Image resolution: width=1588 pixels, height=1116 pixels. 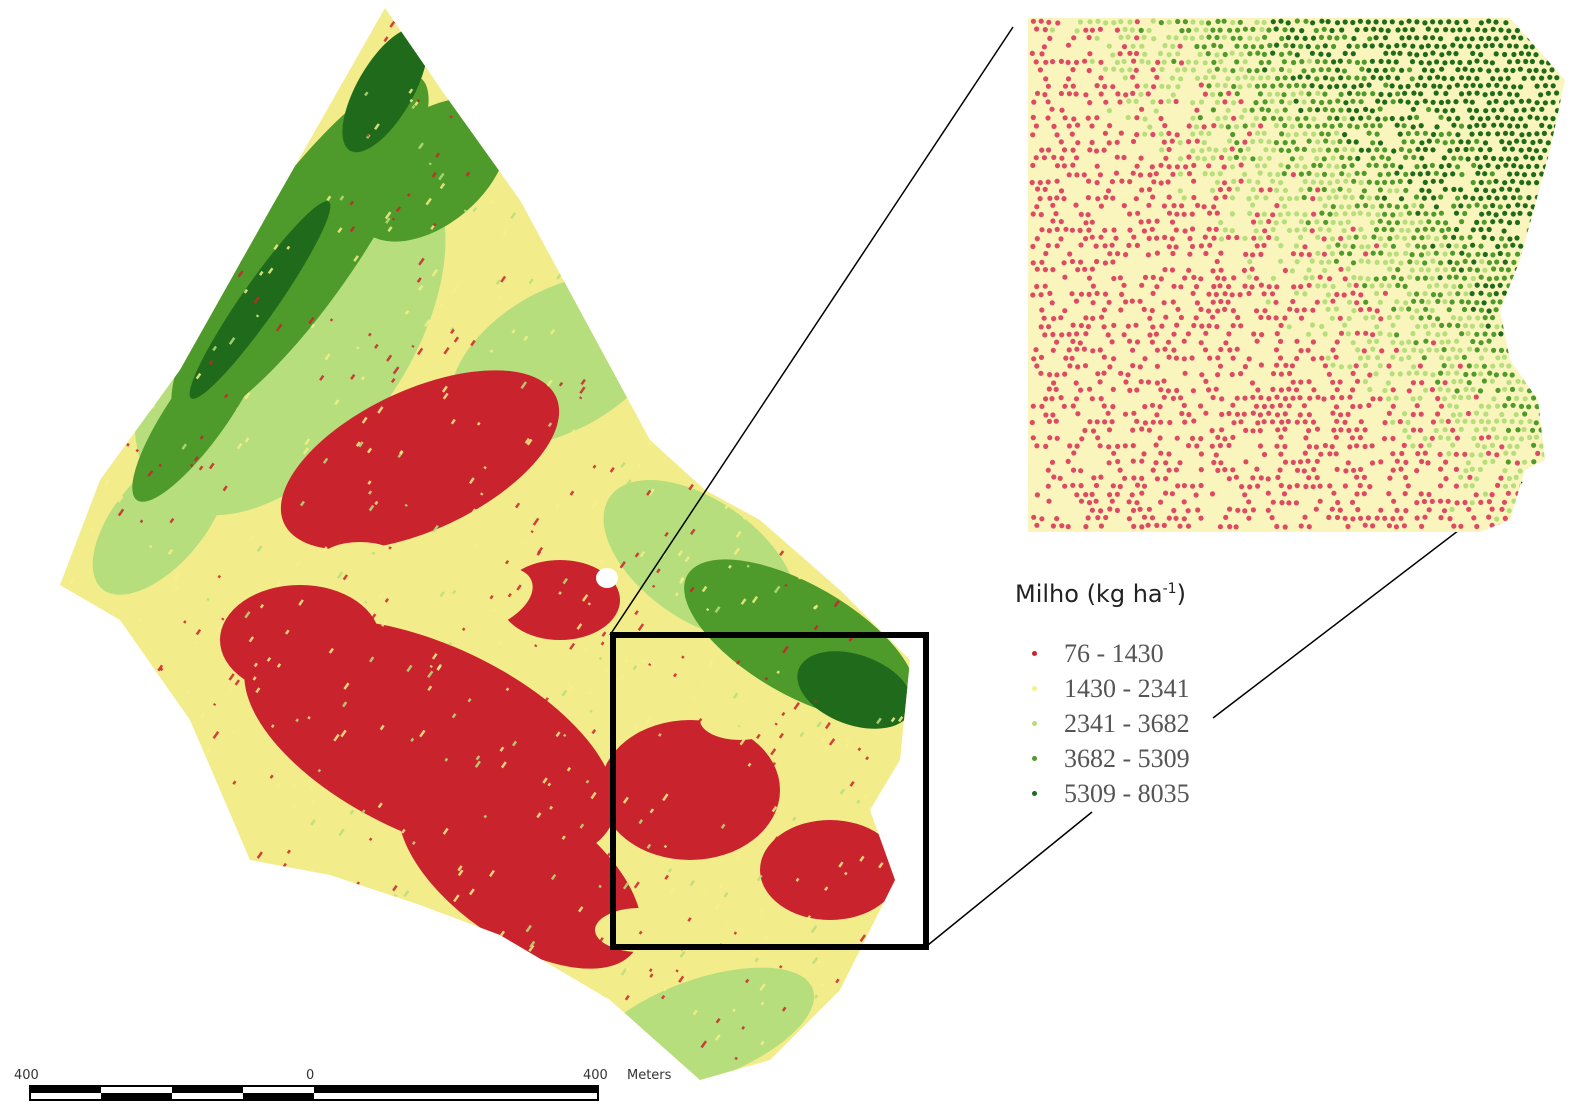 I want to click on zoom-box, so click(x=769, y=791).